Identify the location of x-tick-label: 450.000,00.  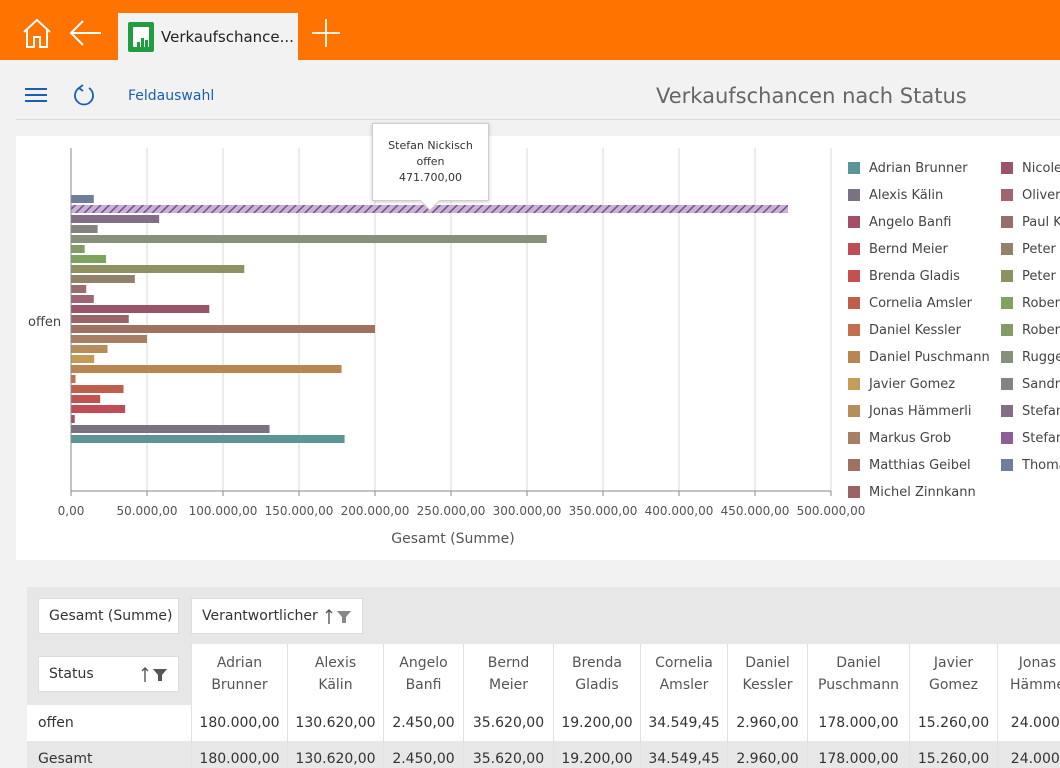
(755, 511).